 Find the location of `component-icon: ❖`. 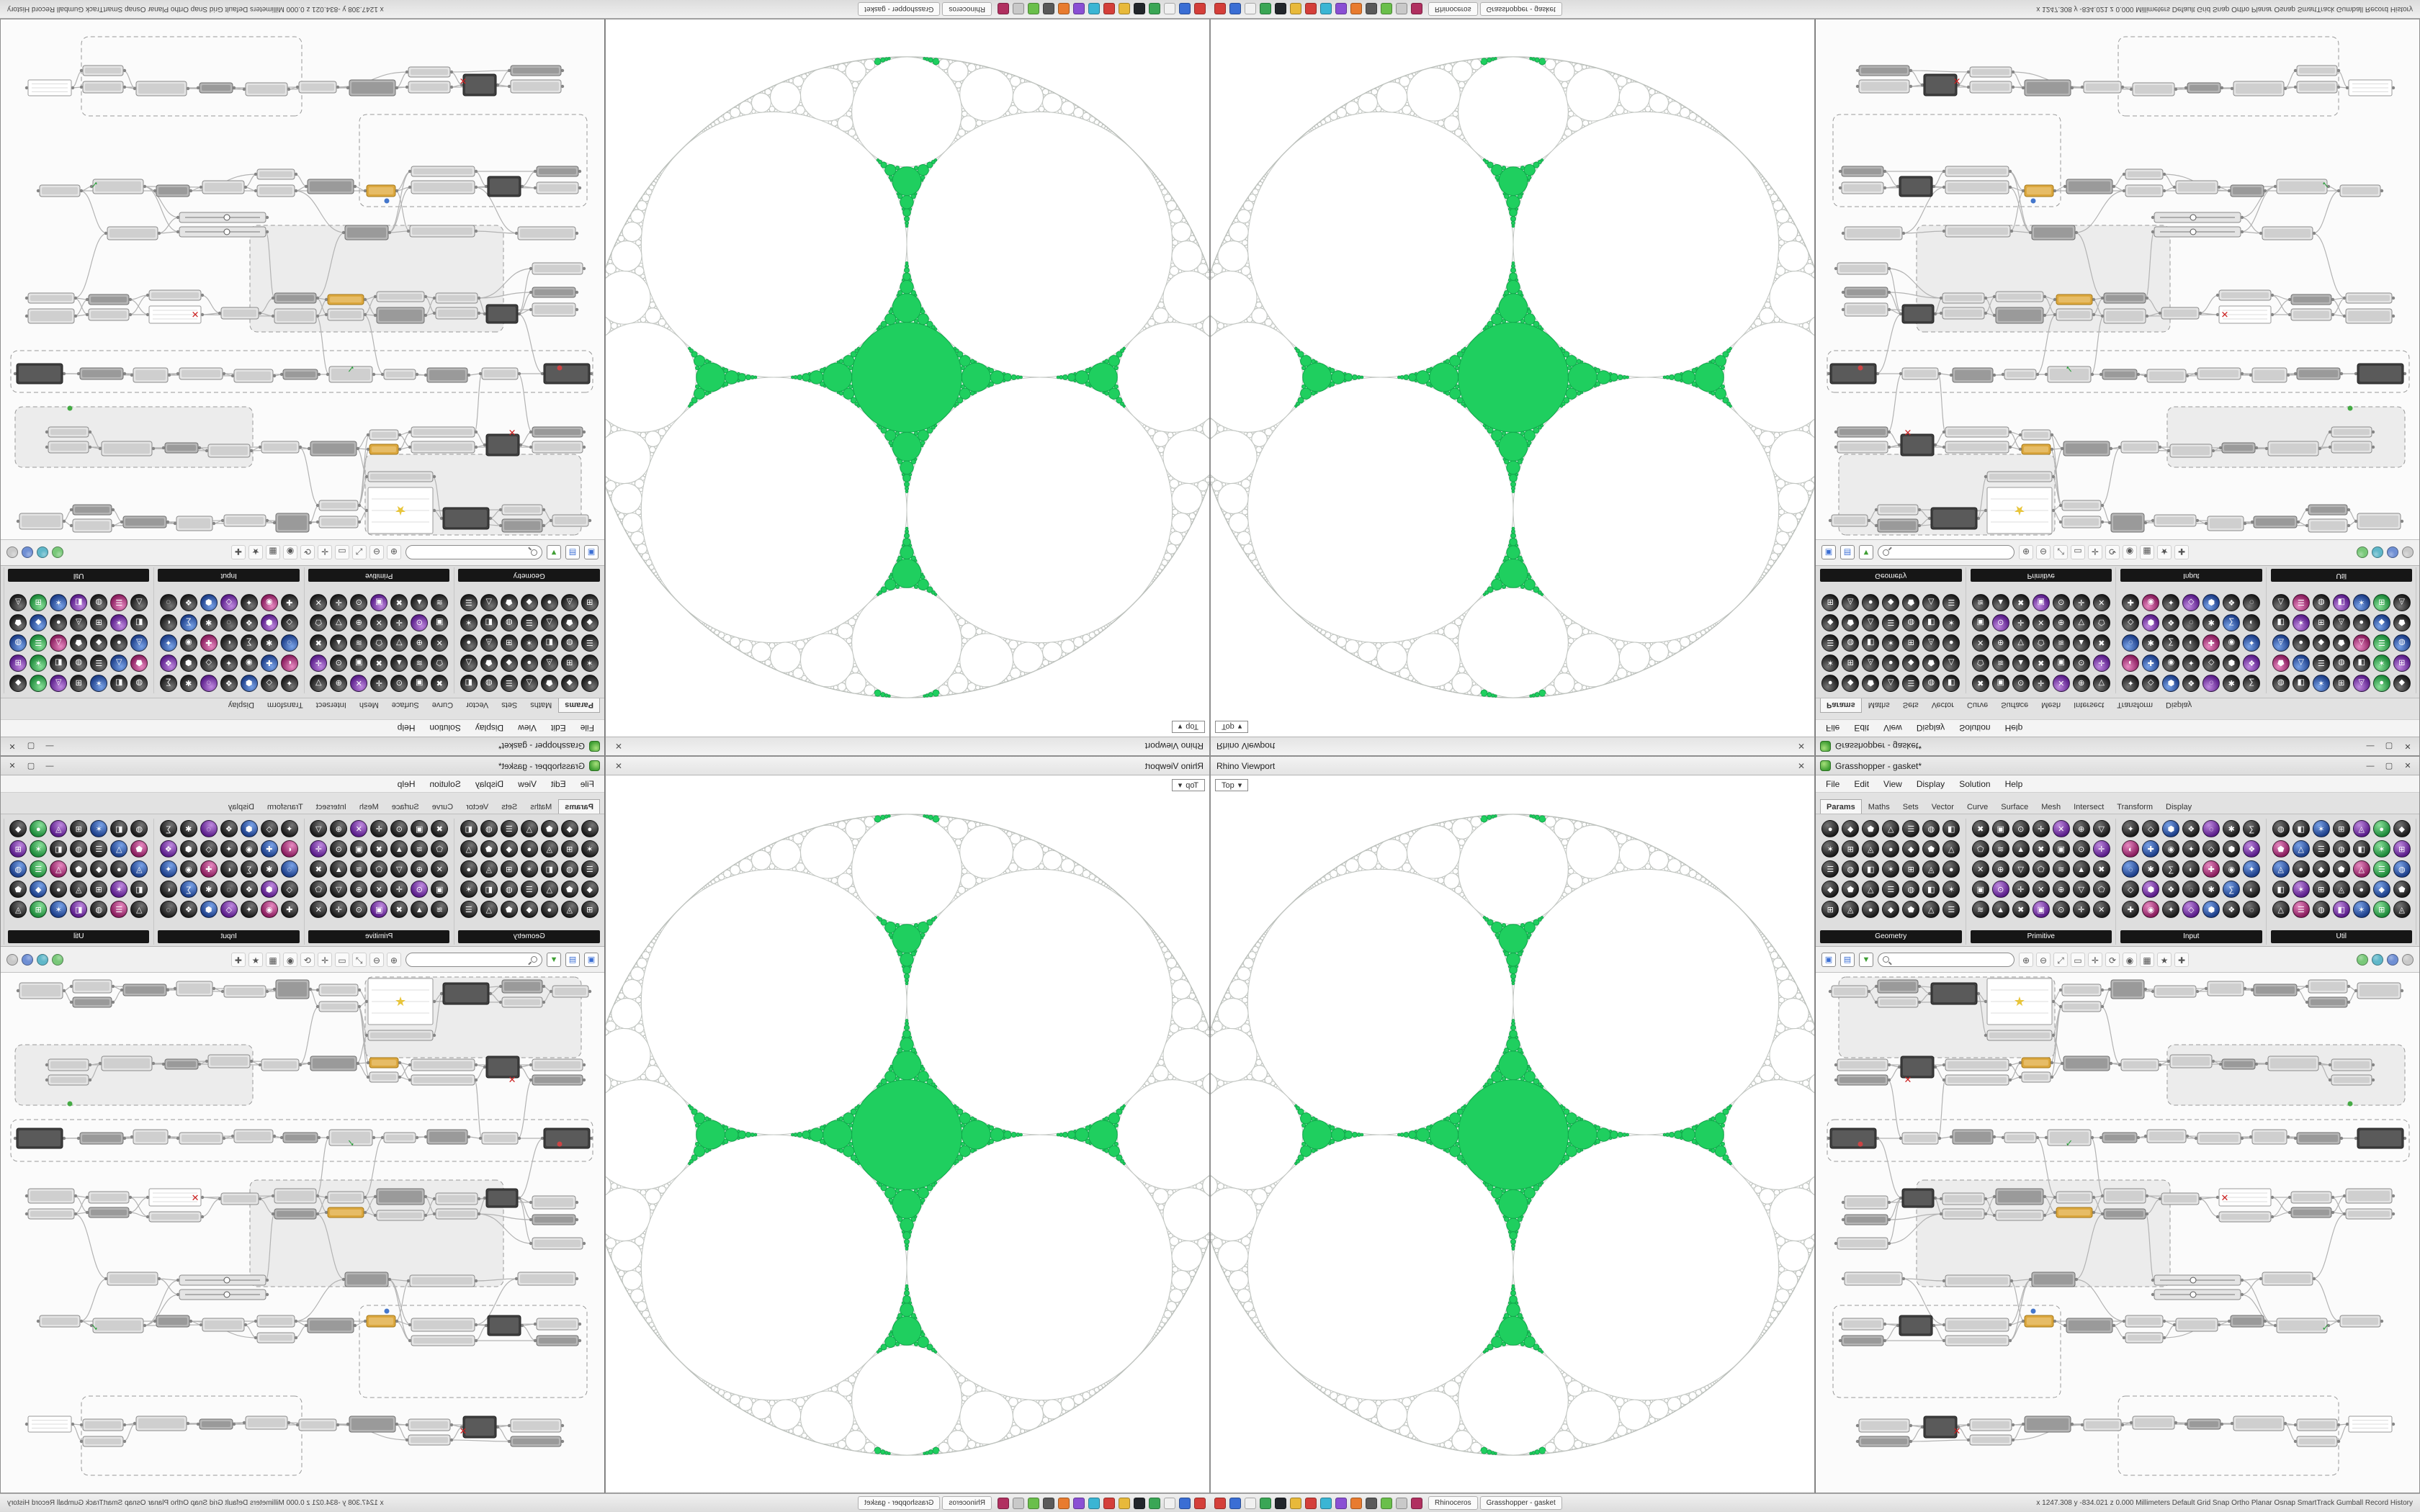

component-icon: ❖ is located at coordinates (2232, 602).